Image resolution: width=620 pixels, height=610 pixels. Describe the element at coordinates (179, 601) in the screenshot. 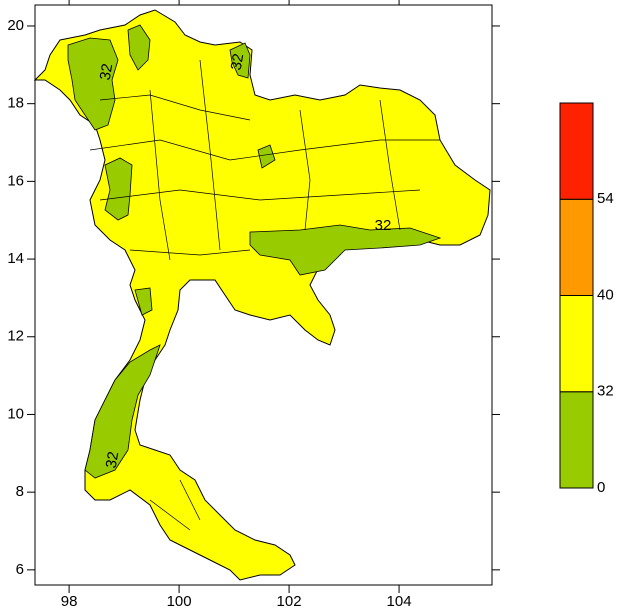

I see `x-tick-label: 100` at that location.